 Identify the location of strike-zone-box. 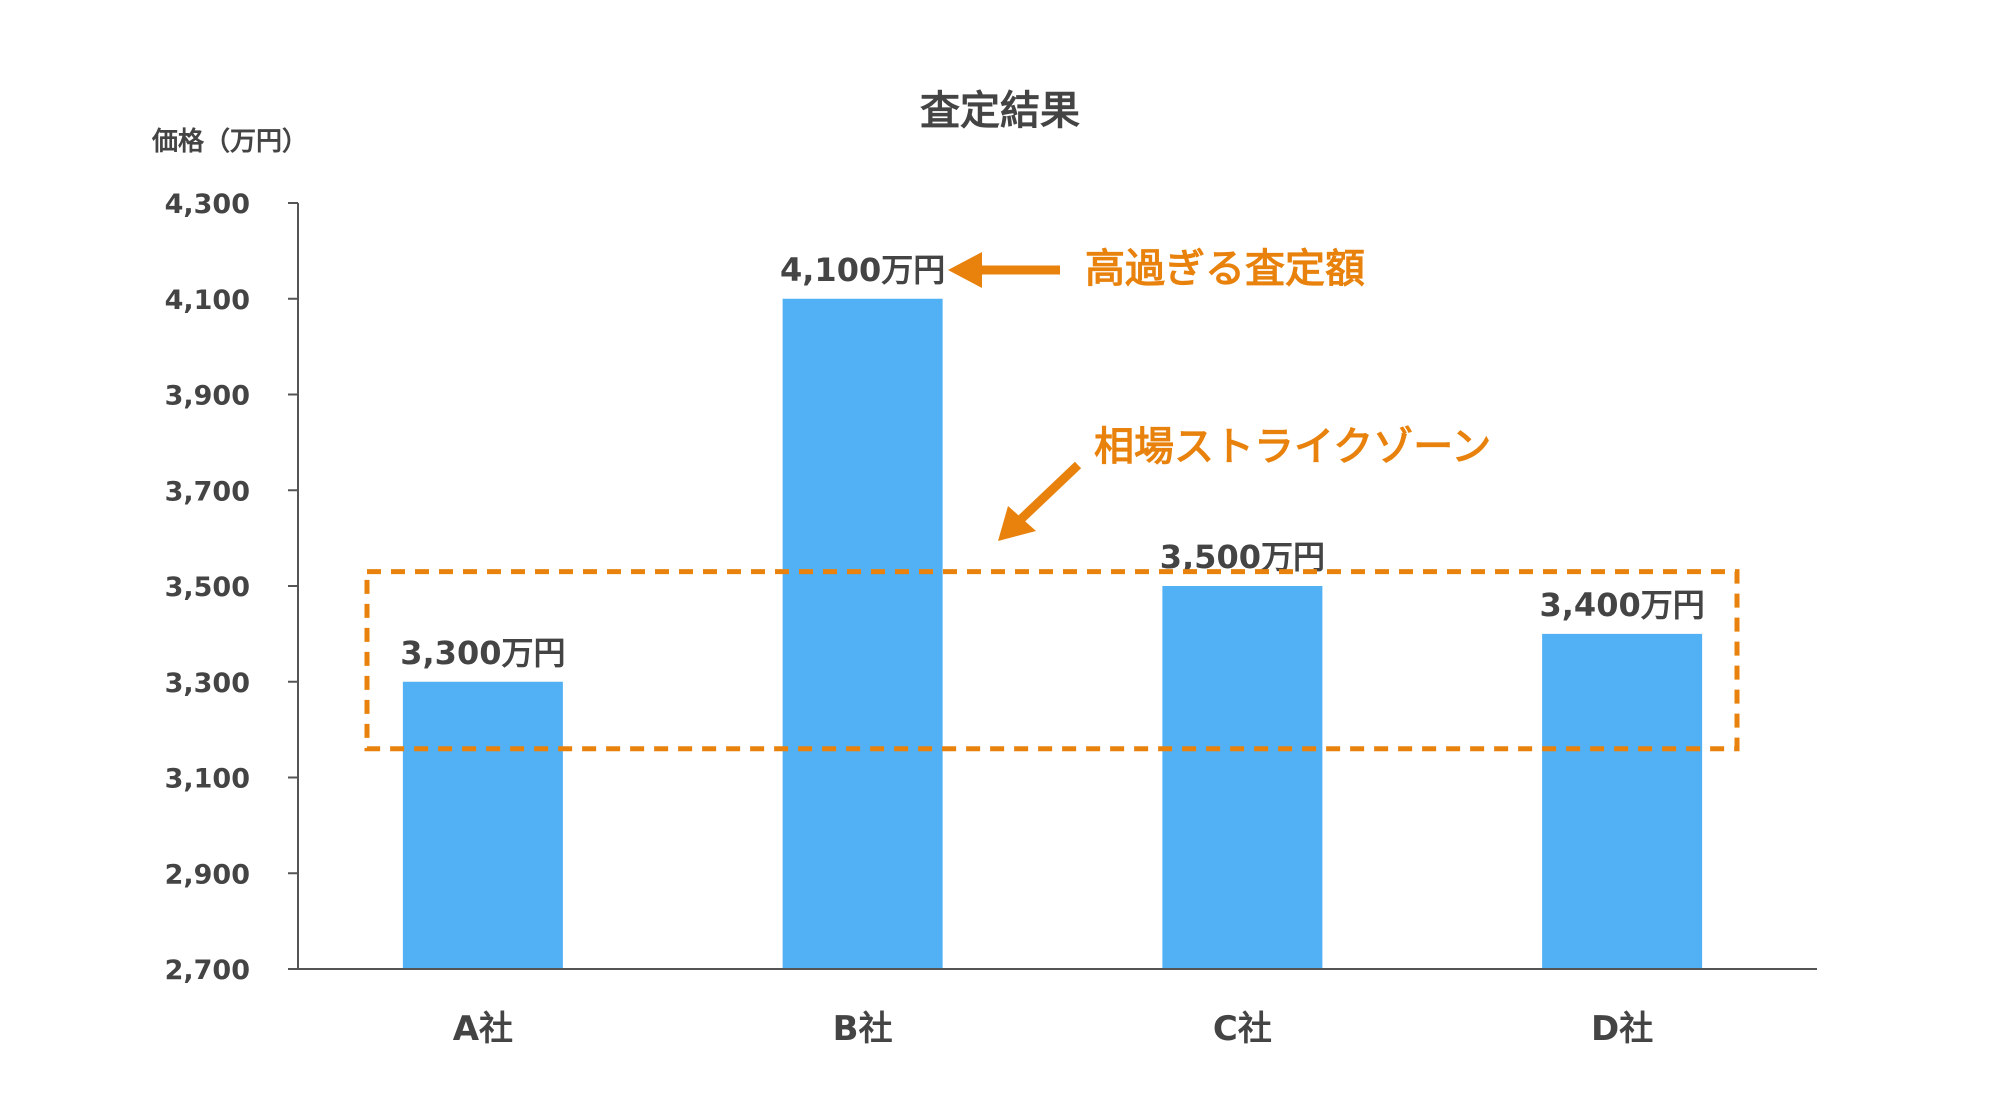
(1052, 660).